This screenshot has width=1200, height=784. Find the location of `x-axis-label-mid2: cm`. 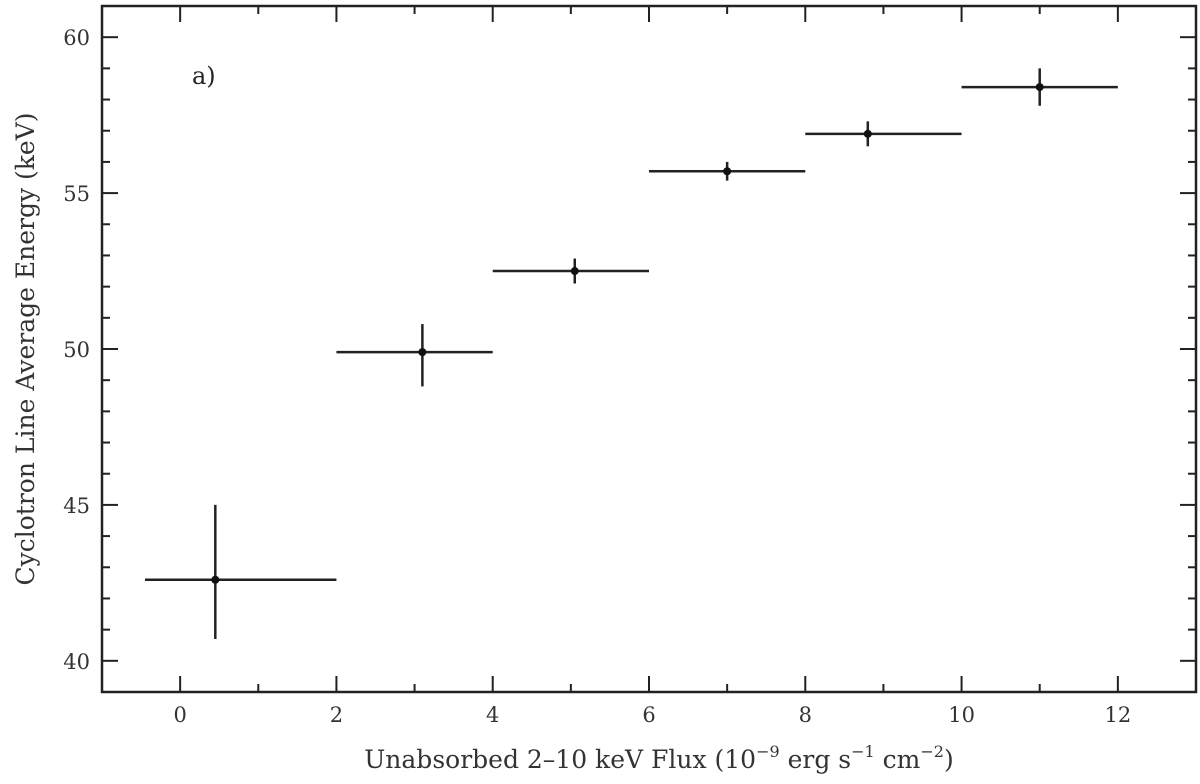

x-axis-label-mid2: cm is located at coordinates (898, 759).